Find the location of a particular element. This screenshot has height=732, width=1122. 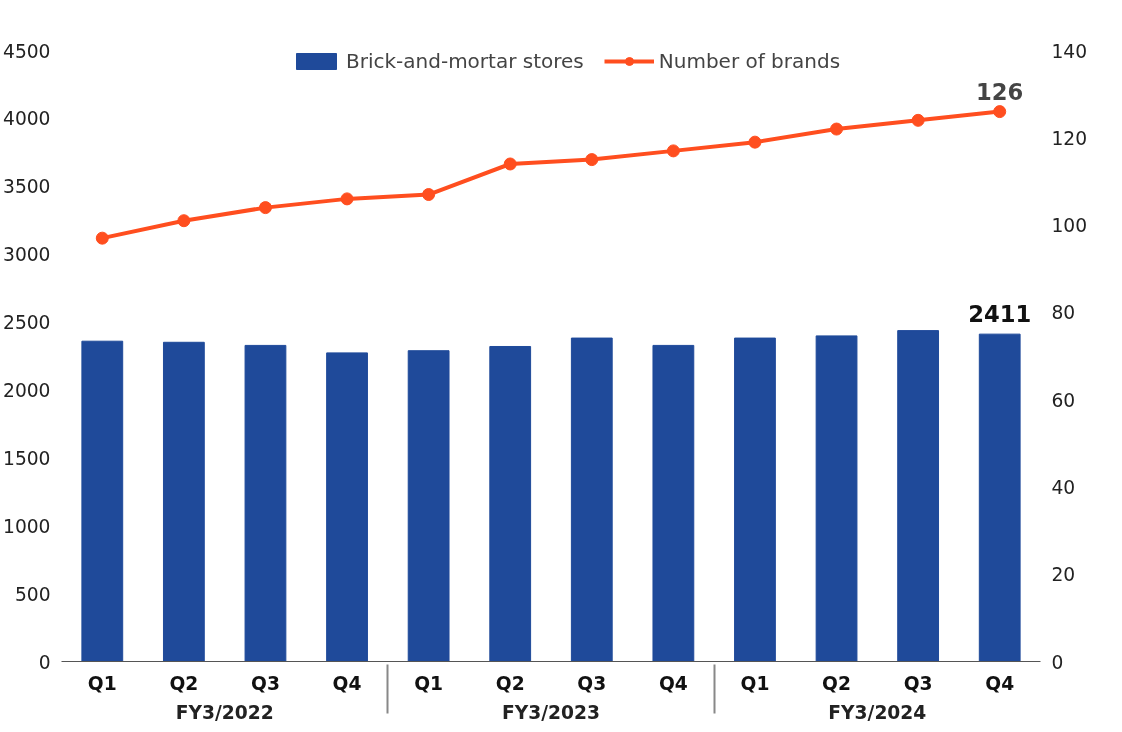

y2-tick-label: 20 is located at coordinates (1063, 575).